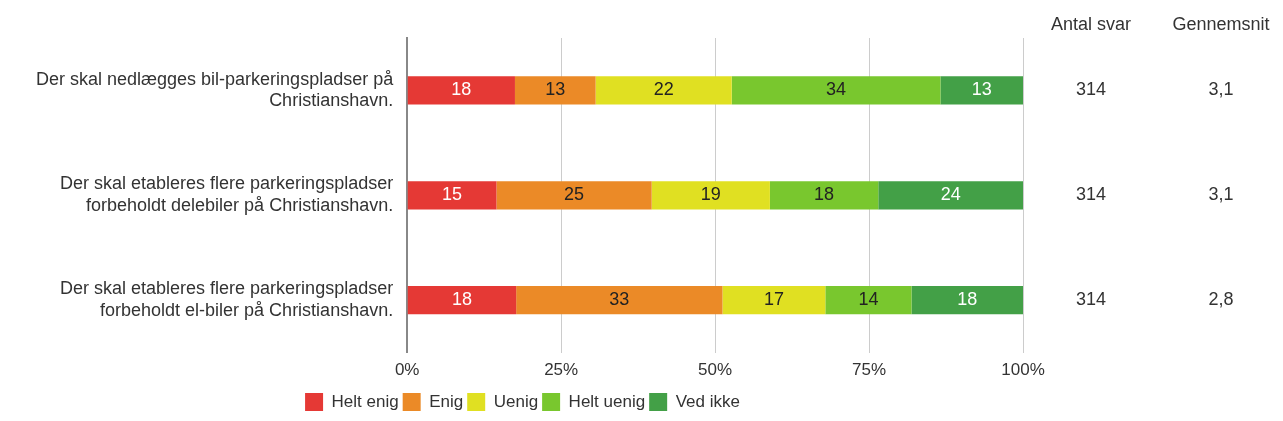 Image resolution: width=1283 pixels, height=421 pixels. What do you see at coordinates (516, 401) in the screenshot?
I see `legend-label: Uenig` at bounding box center [516, 401].